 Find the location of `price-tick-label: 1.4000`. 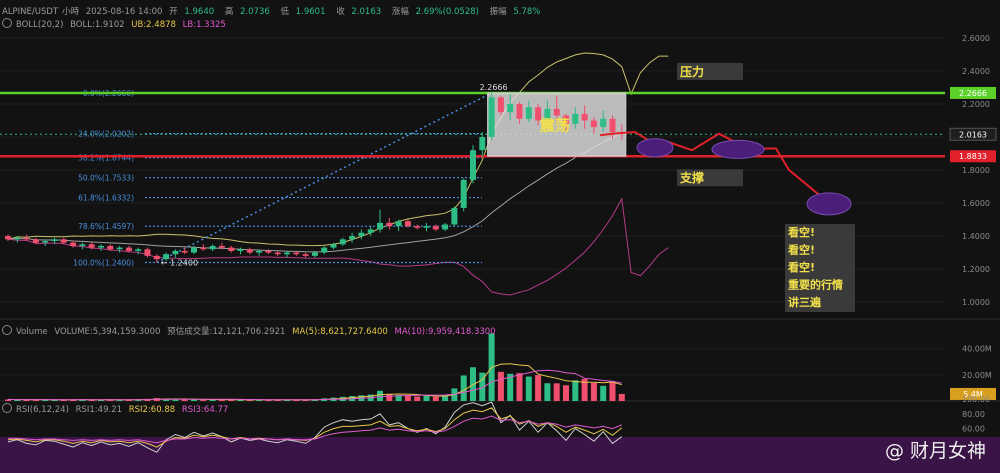

price-tick-label: 1.4000 is located at coordinates (976, 236).